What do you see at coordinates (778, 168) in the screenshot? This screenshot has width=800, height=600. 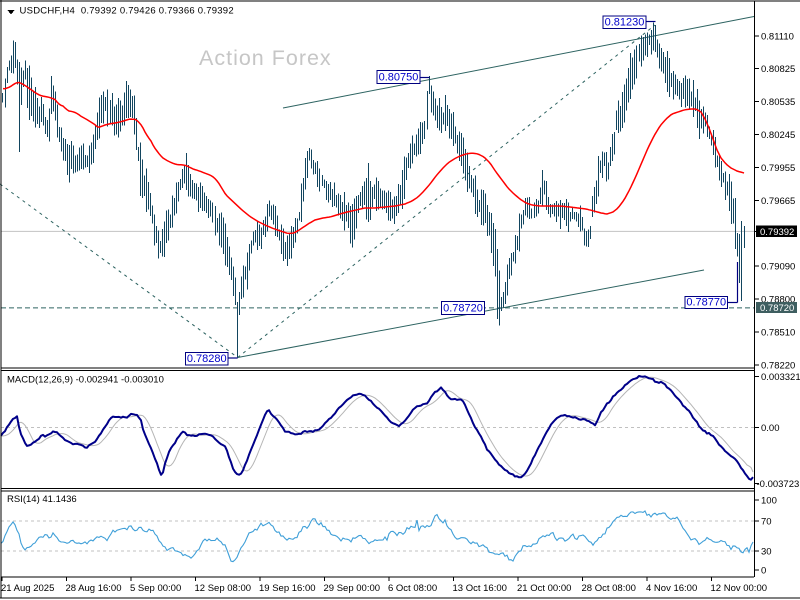 I see `svg-text: 0.79955` at bounding box center [778, 168].